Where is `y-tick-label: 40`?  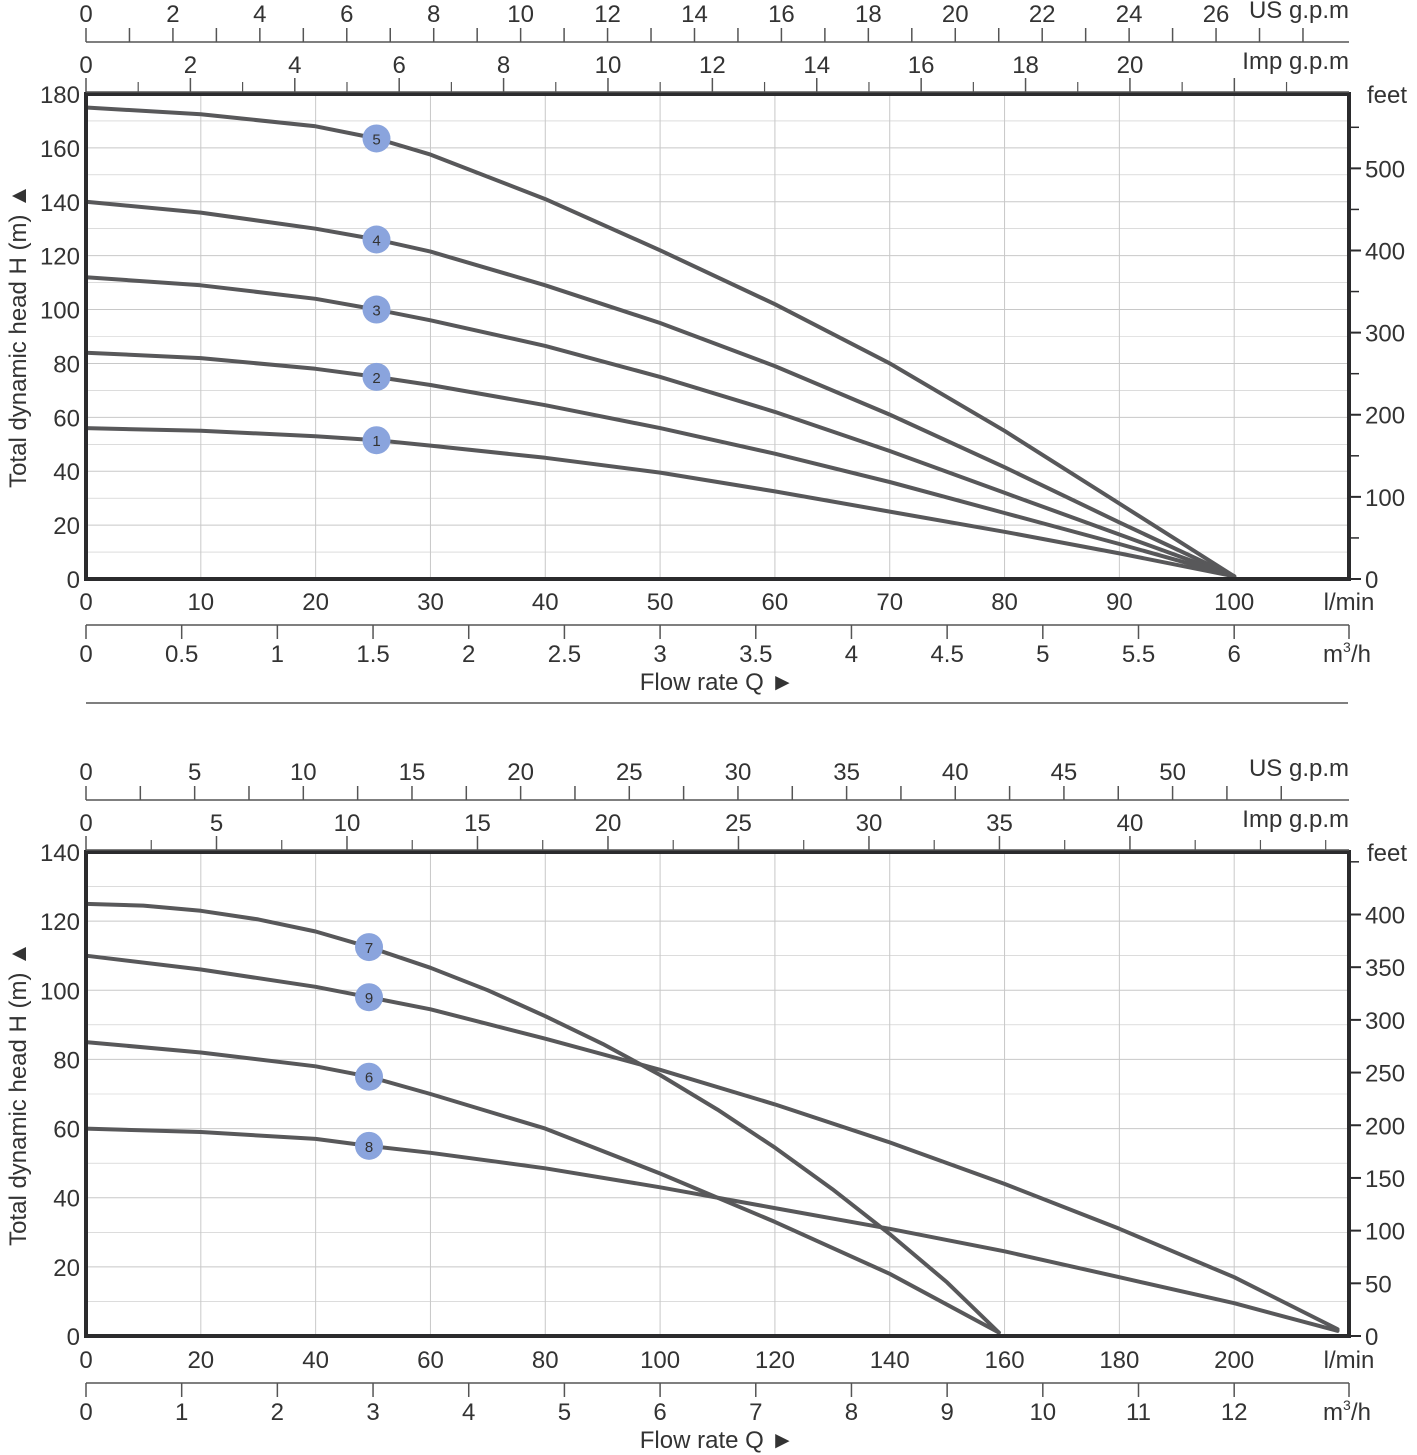 y-tick-label: 40 is located at coordinates (66, 1199).